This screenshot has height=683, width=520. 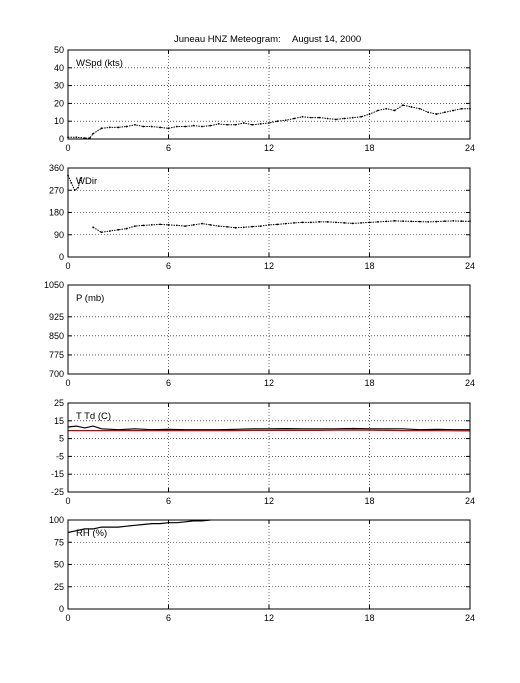 What do you see at coordinates (56, 213) in the screenshot?
I see `wdir-y-tick-label: 180` at bounding box center [56, 213].